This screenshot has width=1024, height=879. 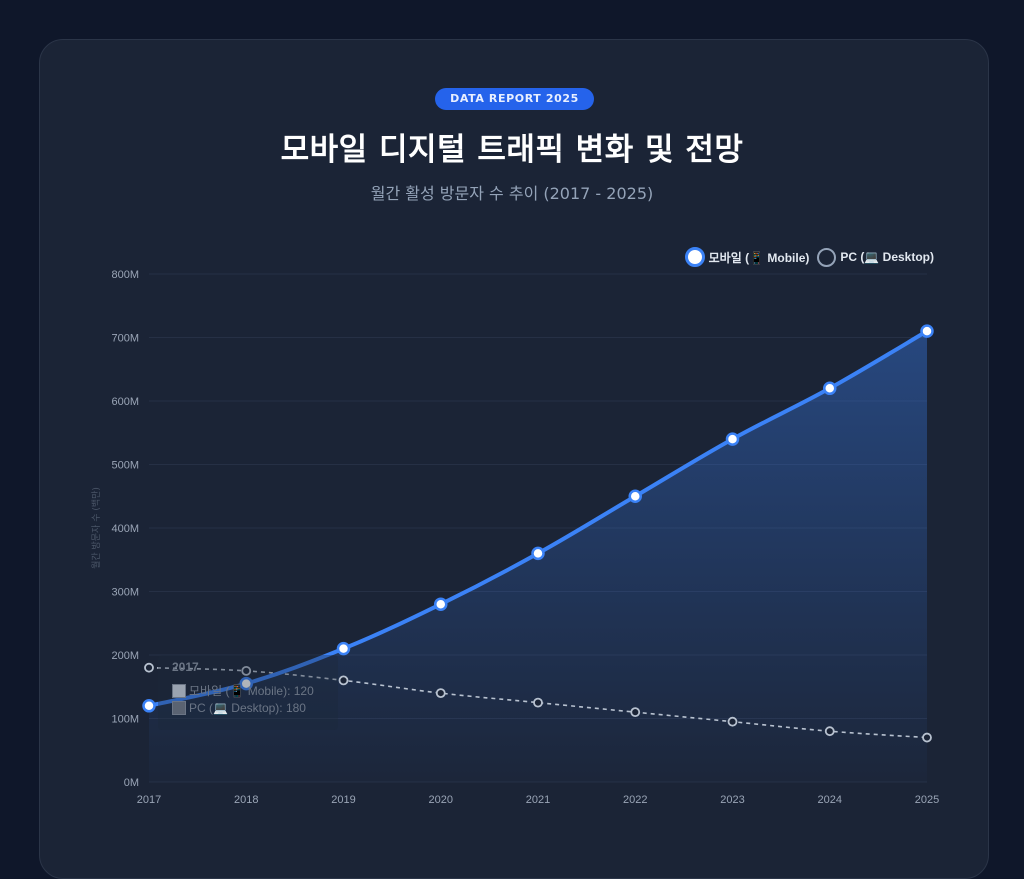 What do you see at coordinates (514, 99) in the screenshot?
I see `report-badge: DATA REPORT 2025` at bounding box center [514, 99].